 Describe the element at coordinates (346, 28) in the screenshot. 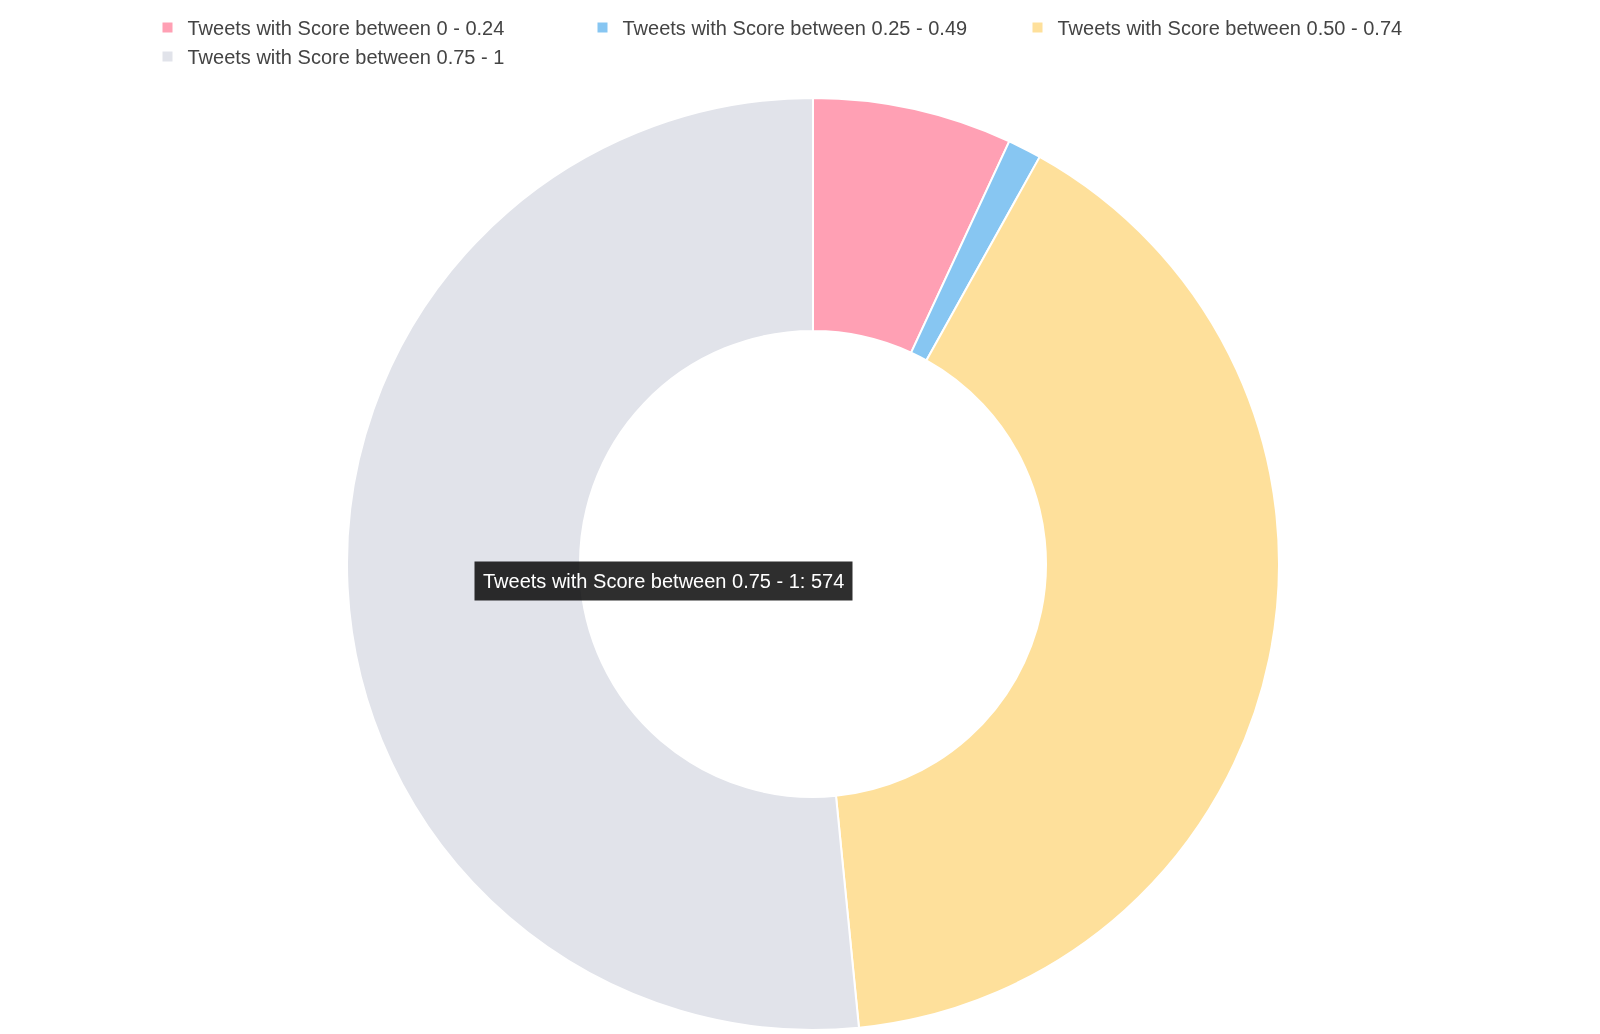

I see `legend-label: Tweets with Score between 0 - 0.24` at that location.